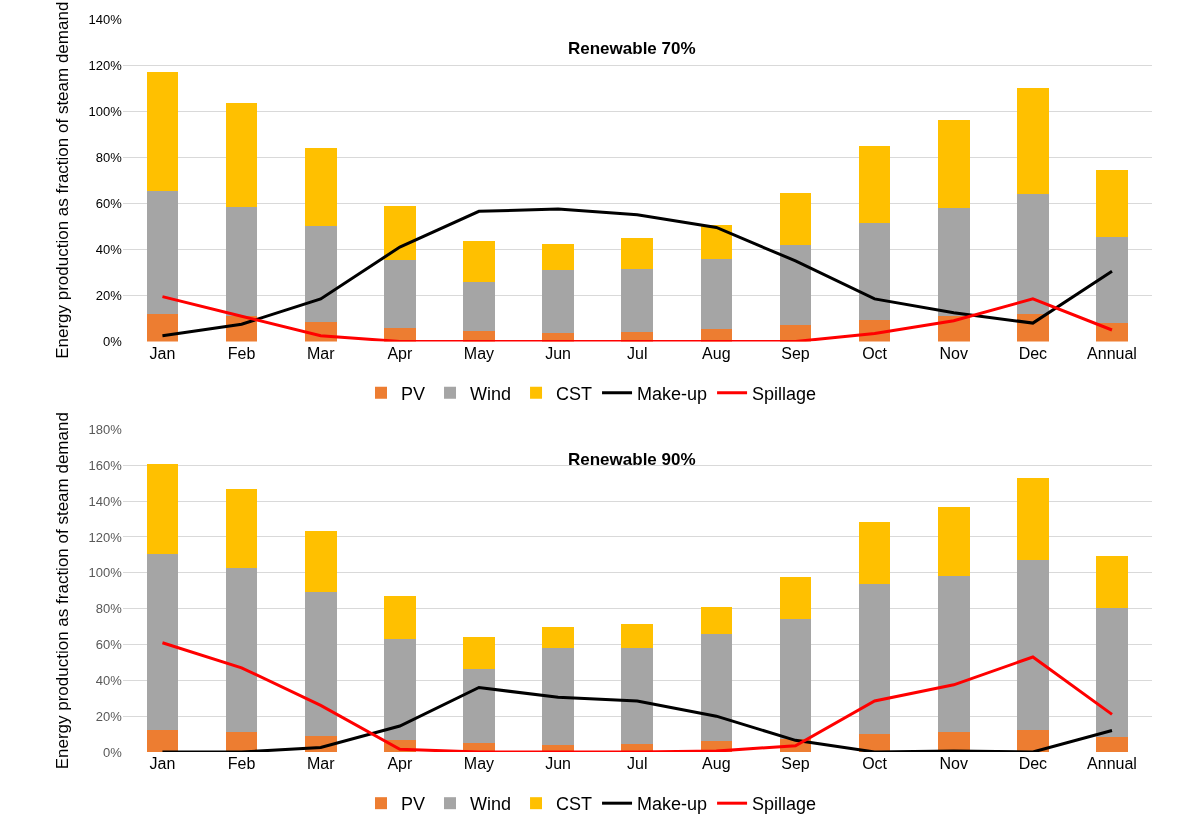  Describe the element at coordinates (105, 465) in the screenshot. I see `y-tick-label: 160%` at that location.